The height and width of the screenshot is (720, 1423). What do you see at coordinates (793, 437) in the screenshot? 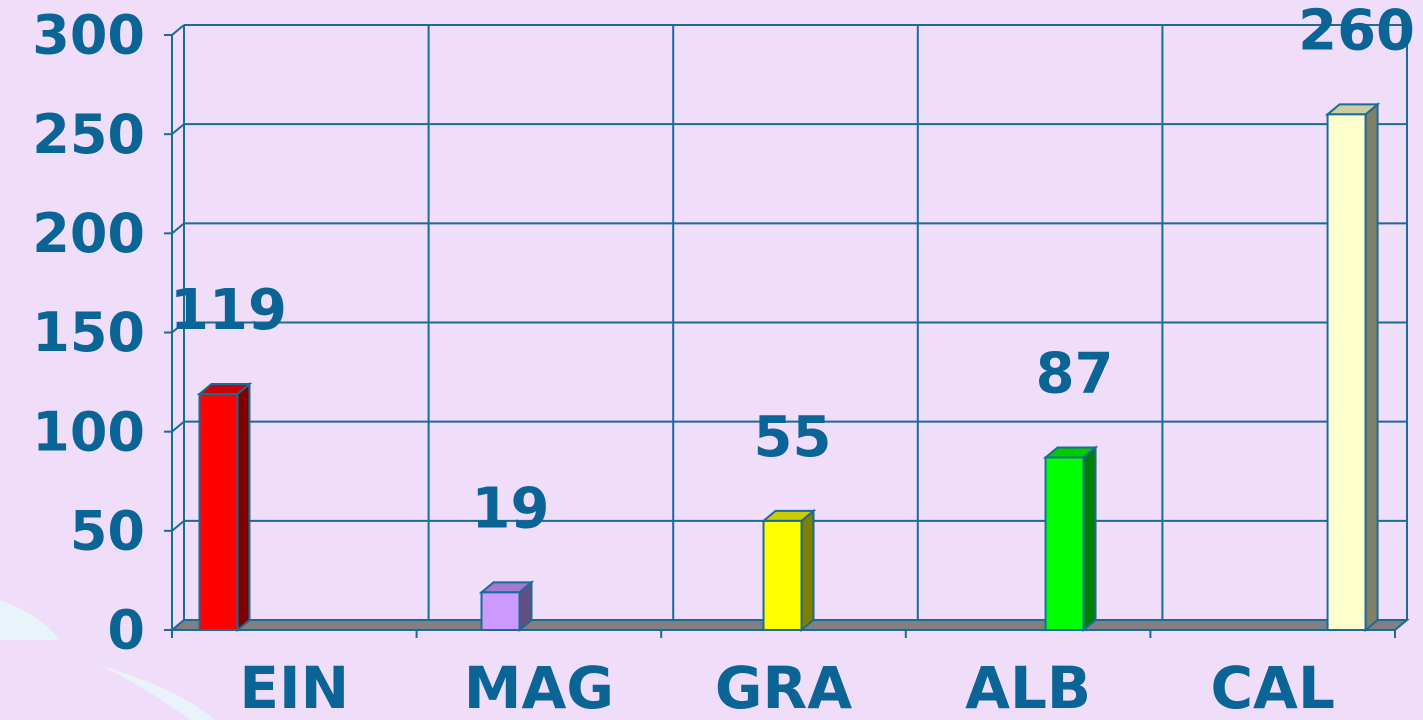
I see `data-label: 55` at bounding box center [793, 437].